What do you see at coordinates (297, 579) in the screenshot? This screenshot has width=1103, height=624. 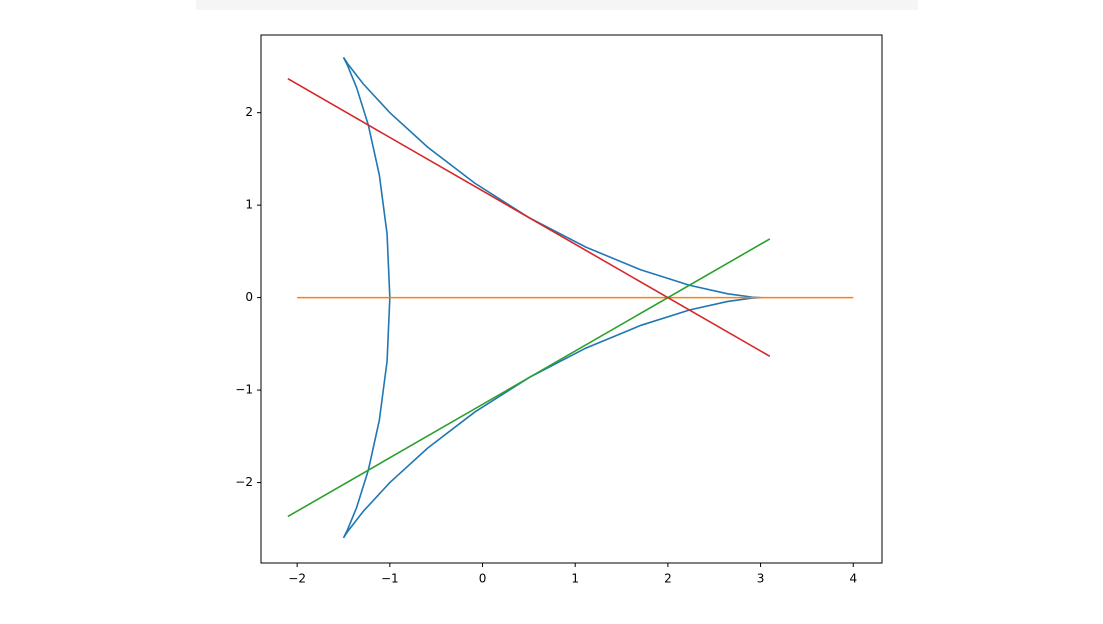 I see `x-tick-label: −2` at bounding box center [297, 579].